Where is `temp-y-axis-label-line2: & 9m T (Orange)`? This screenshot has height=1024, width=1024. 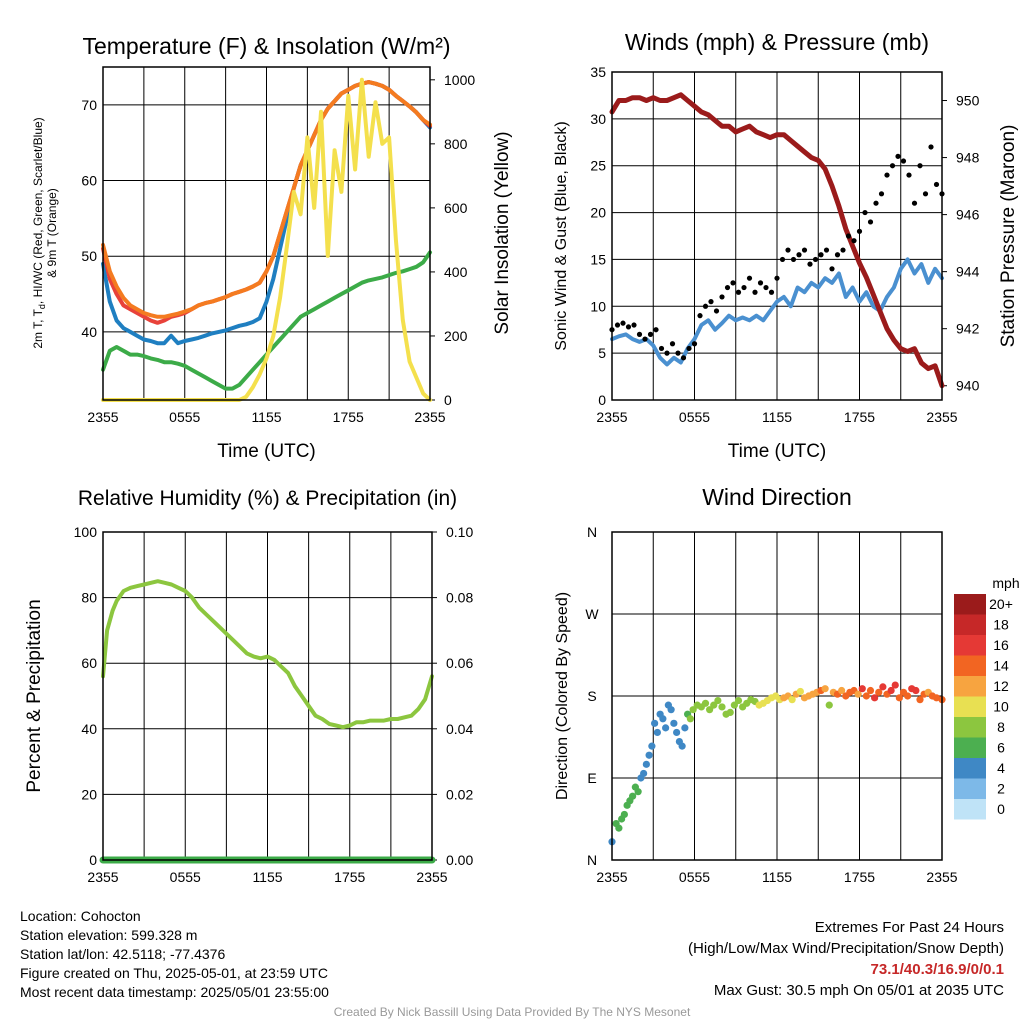
temp-y-axis-label-line2: & 9m T (Orange) is located at coordinates (52, 233).